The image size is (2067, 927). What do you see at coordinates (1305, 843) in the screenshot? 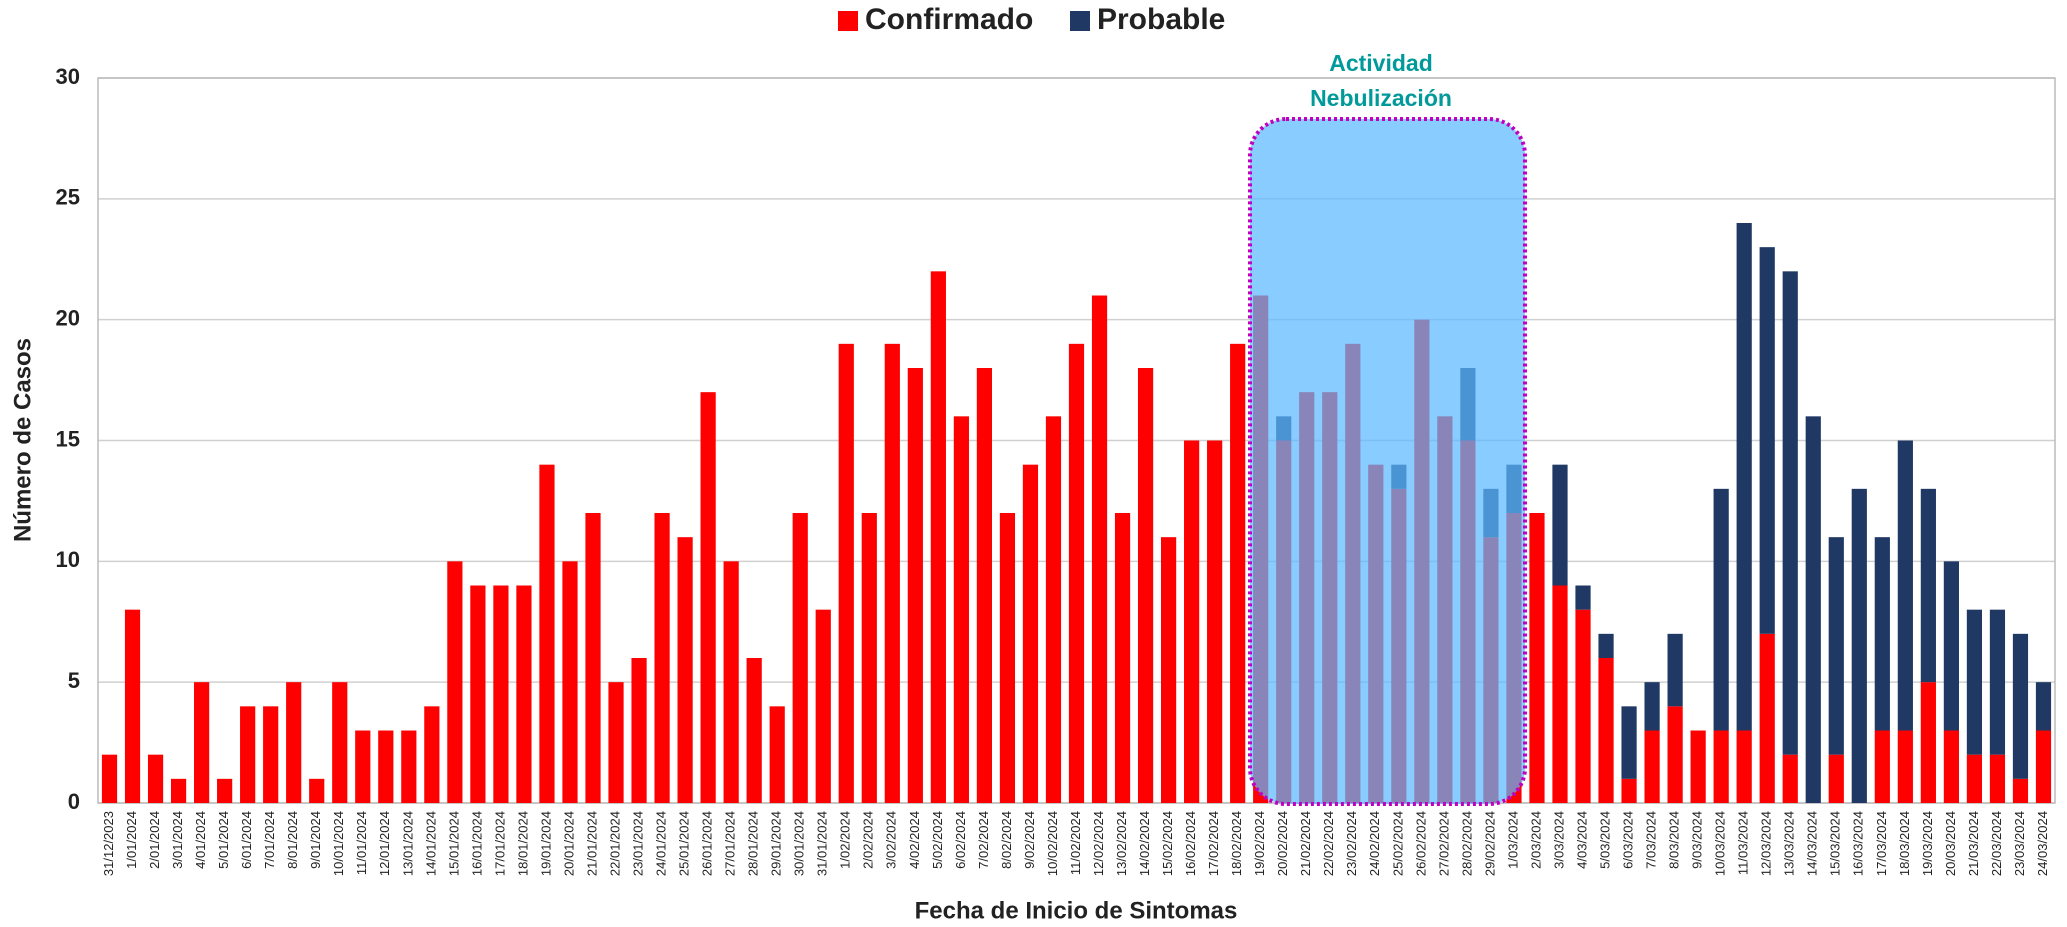
I see `x-tick-label: 21/02/2024` at bounding box center [1305, 843].